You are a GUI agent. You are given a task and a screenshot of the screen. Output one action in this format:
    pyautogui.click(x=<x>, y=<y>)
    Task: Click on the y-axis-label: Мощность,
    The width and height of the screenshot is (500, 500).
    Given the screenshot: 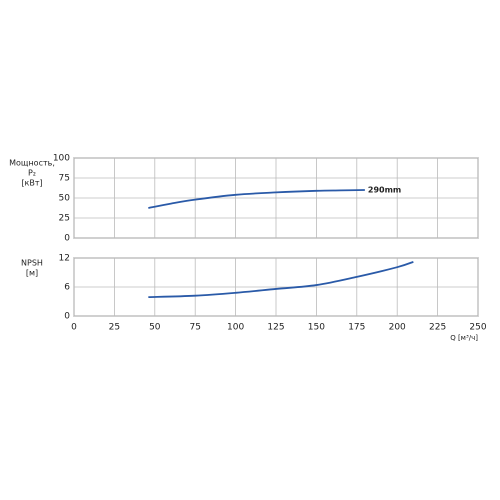 What is the action you would take?
    pyautogui.click(x=32, y=163)
    